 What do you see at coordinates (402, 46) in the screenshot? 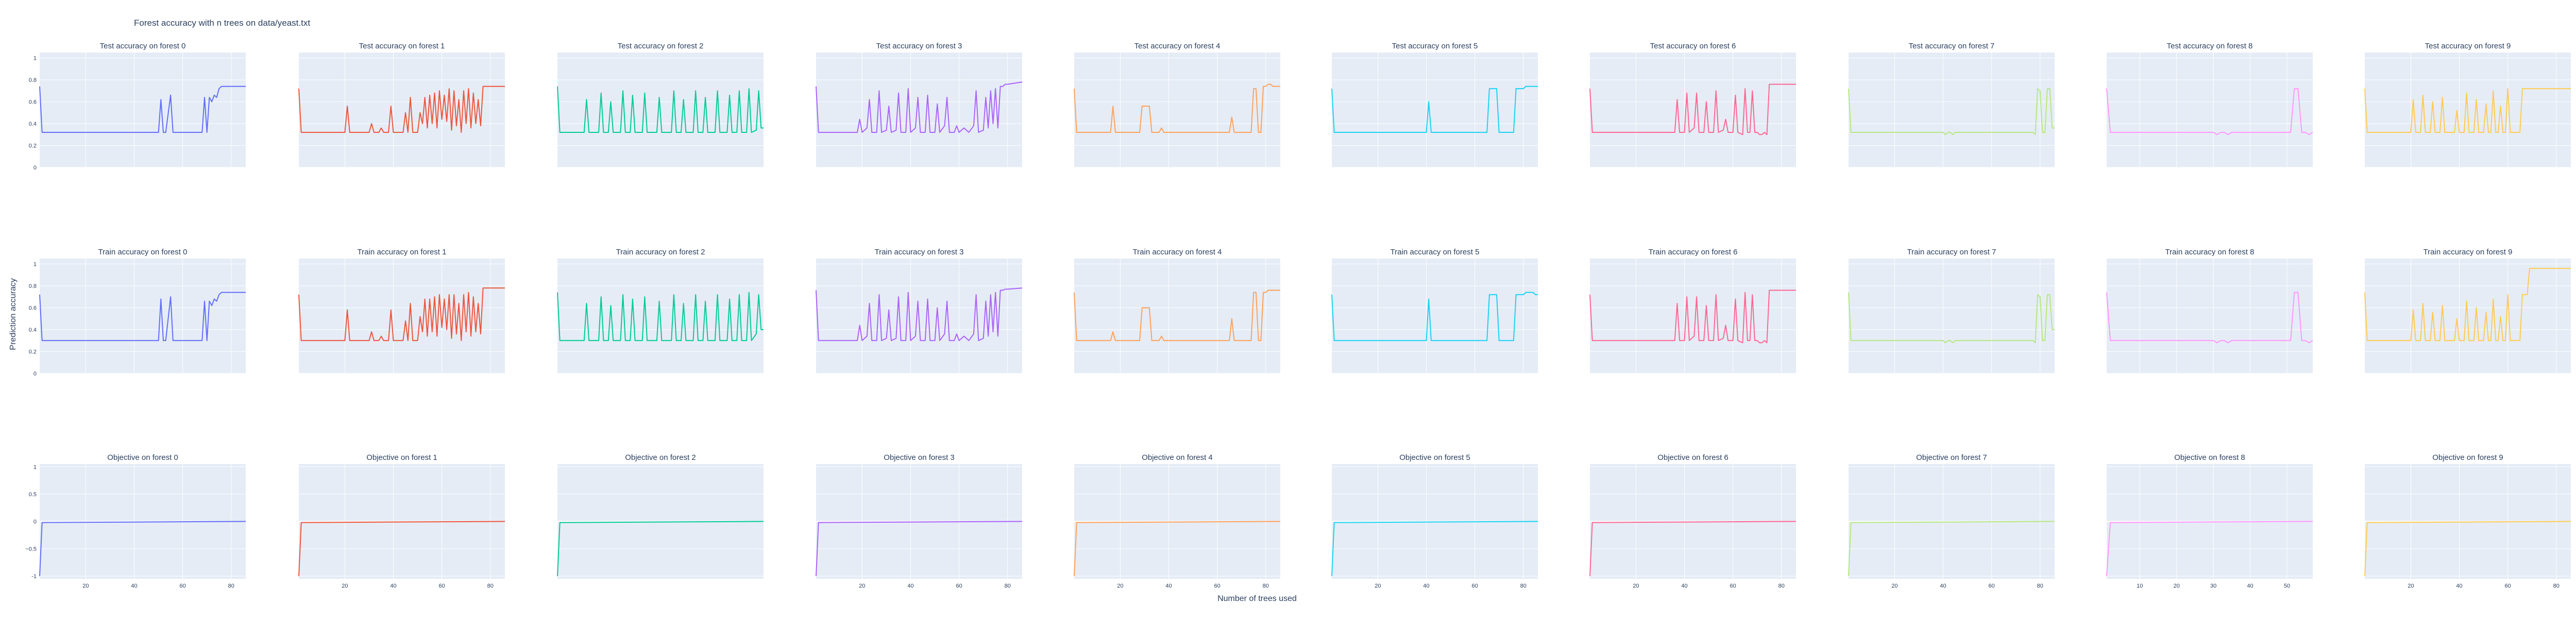
I see `subplot-title: Test accuracy on forest 1` at bounding box center [402, 46].